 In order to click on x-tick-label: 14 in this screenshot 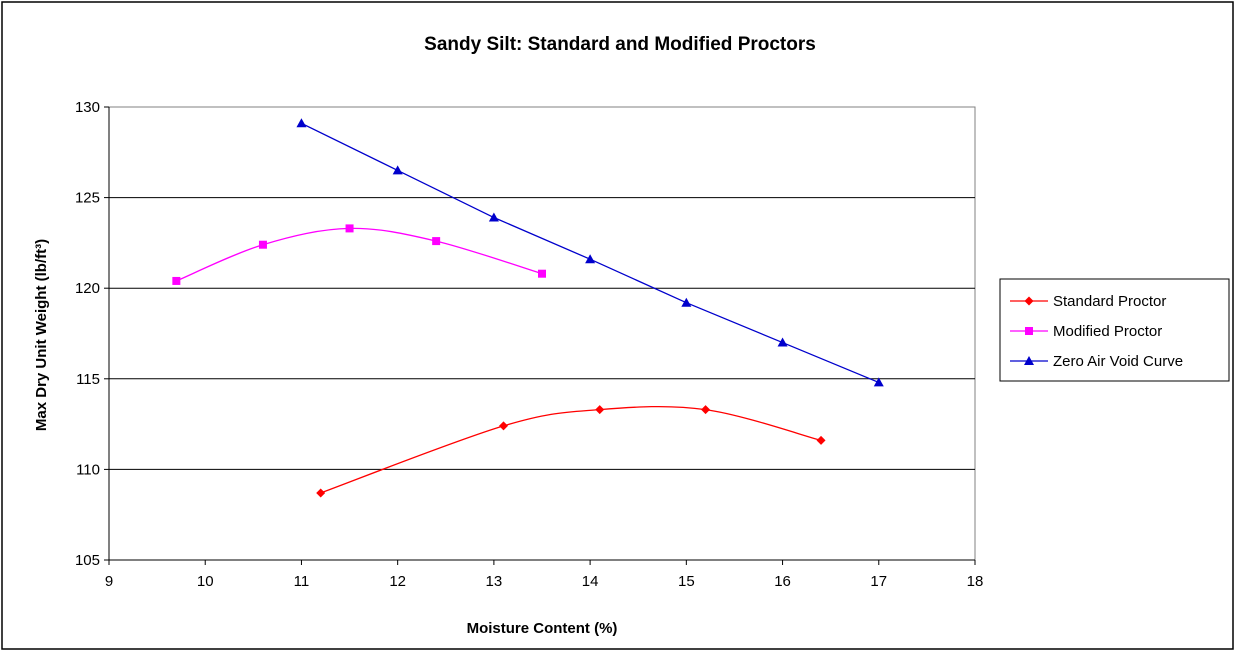, I will do `click(590, 581)`.